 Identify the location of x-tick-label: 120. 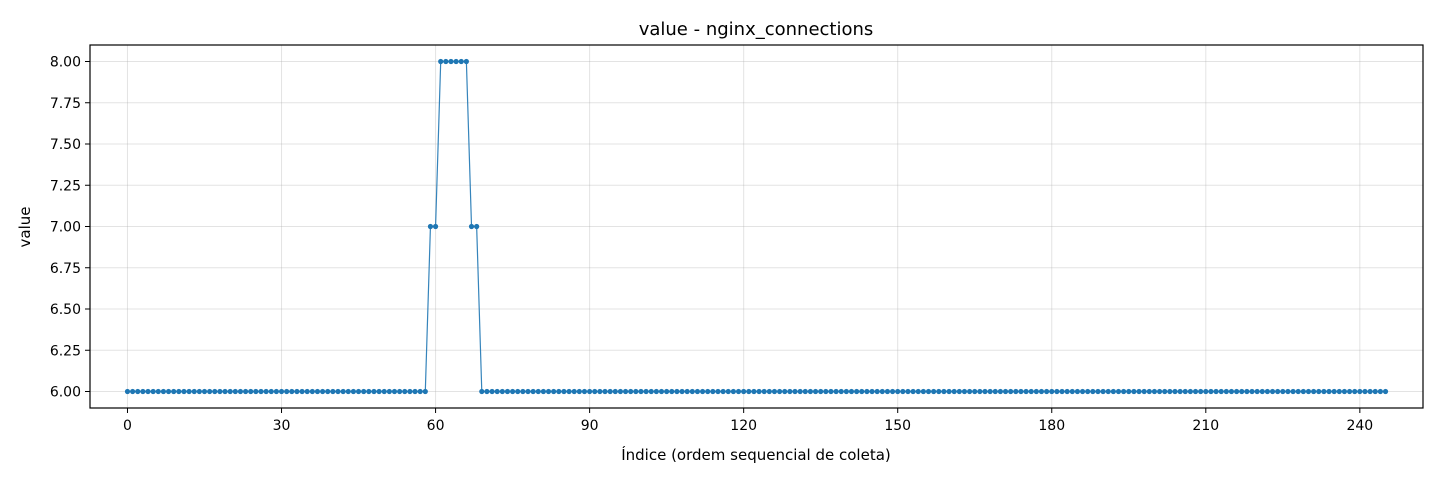
(743, 426).